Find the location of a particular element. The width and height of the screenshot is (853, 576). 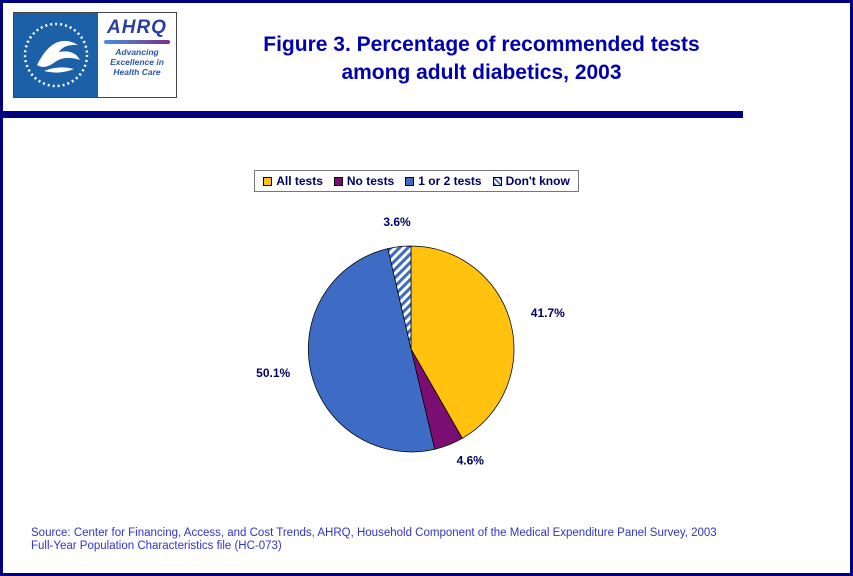

ahrq-wordmark: AHRQ is located at coordinates (137, 27).